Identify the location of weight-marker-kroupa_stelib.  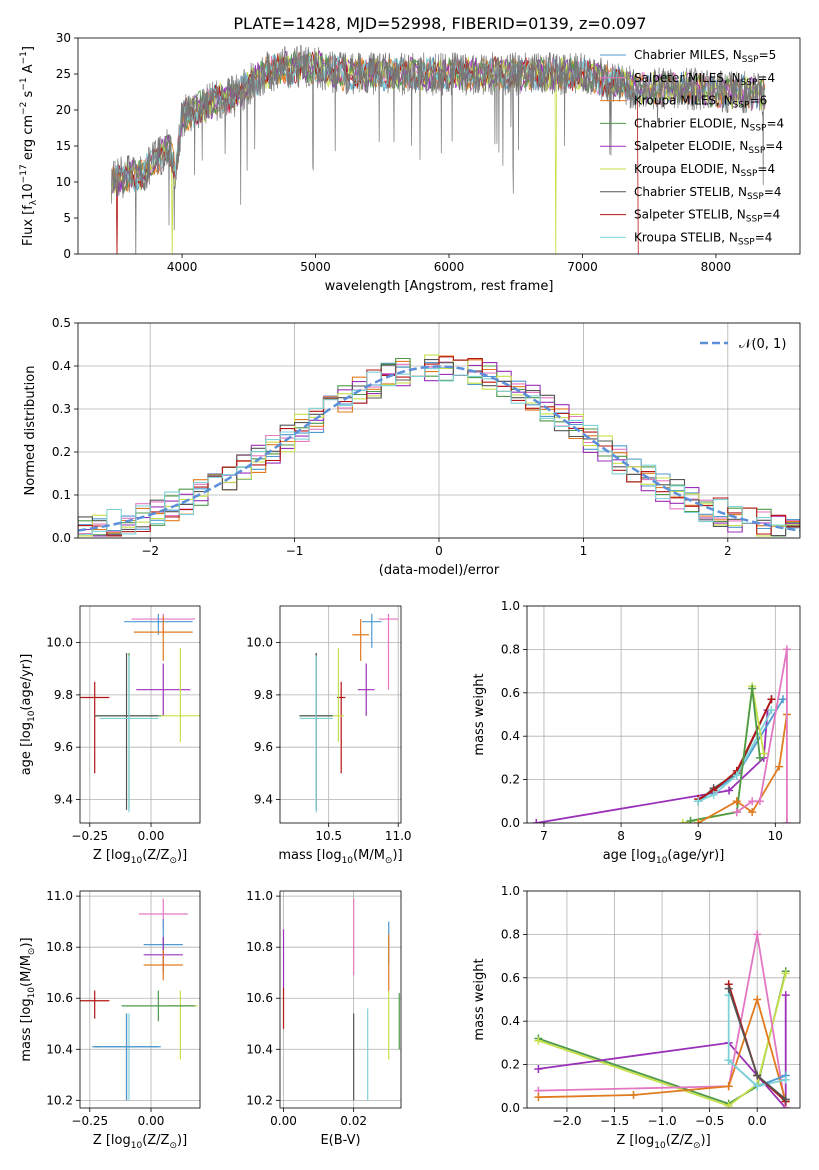
(771, 710).